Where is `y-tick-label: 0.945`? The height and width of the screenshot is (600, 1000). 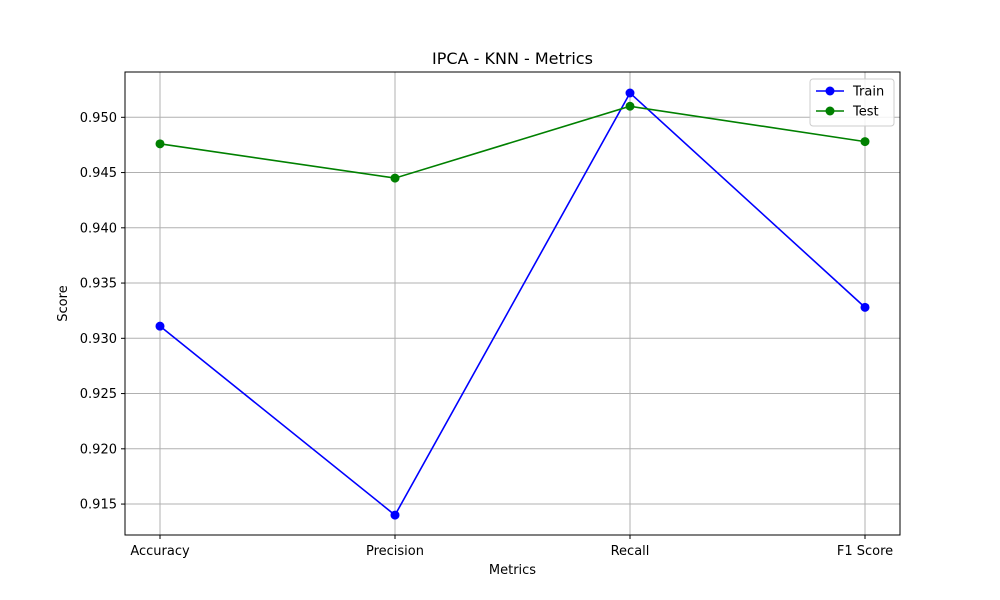 y-tick-label: 0.945 is located at coordinates (98, 173).